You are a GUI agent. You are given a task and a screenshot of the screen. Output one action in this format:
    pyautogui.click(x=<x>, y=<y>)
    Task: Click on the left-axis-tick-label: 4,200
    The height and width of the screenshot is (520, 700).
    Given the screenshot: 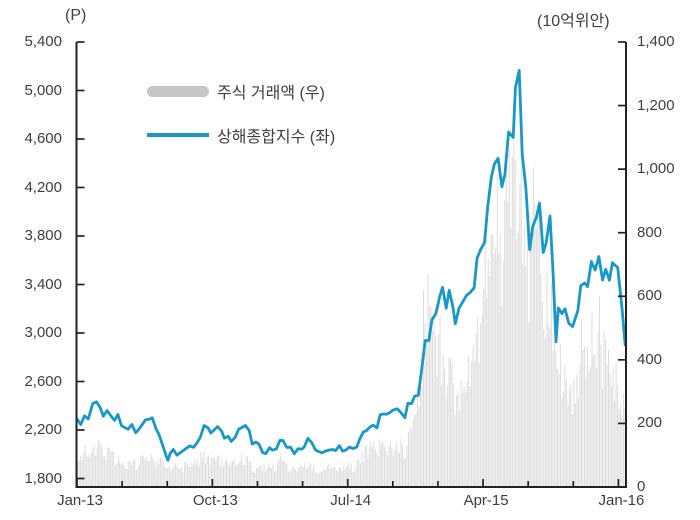 What is the action you would take?
    pyautogui.click(x=43, y=187)
    